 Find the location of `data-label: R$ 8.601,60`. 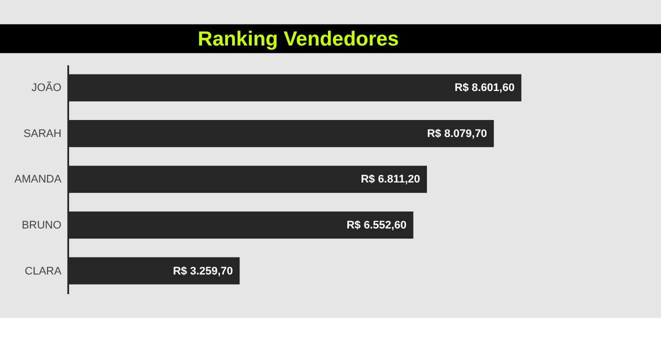

data-label: R$ 8.601,60 is located at coordinates (484, 88).